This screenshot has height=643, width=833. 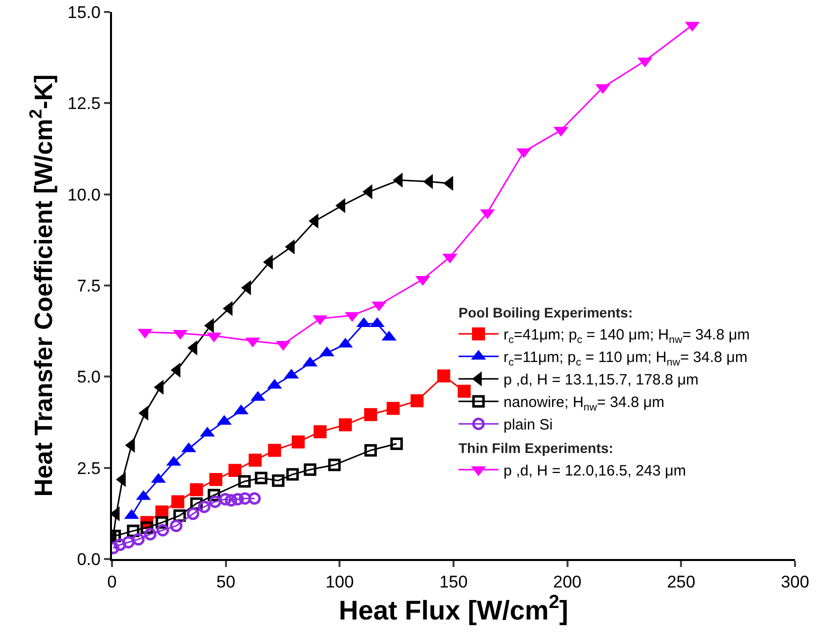 What do you see at coordinates (584, 404) in the screenshot?
I see `legend-label: nanowire; H$_{nw}$= 34.8 μm` at bounding box center [584, 404].